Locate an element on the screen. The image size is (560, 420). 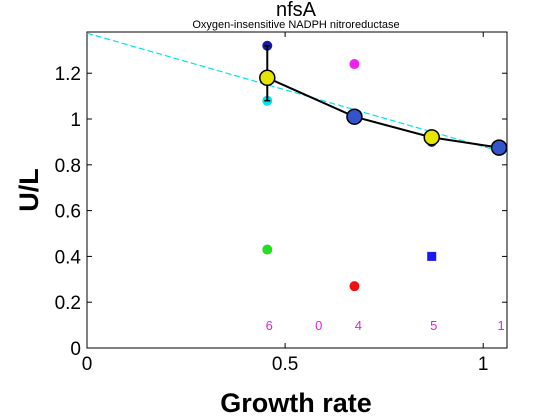
y-tick-label: 0 is located at coordinates (75, 349).